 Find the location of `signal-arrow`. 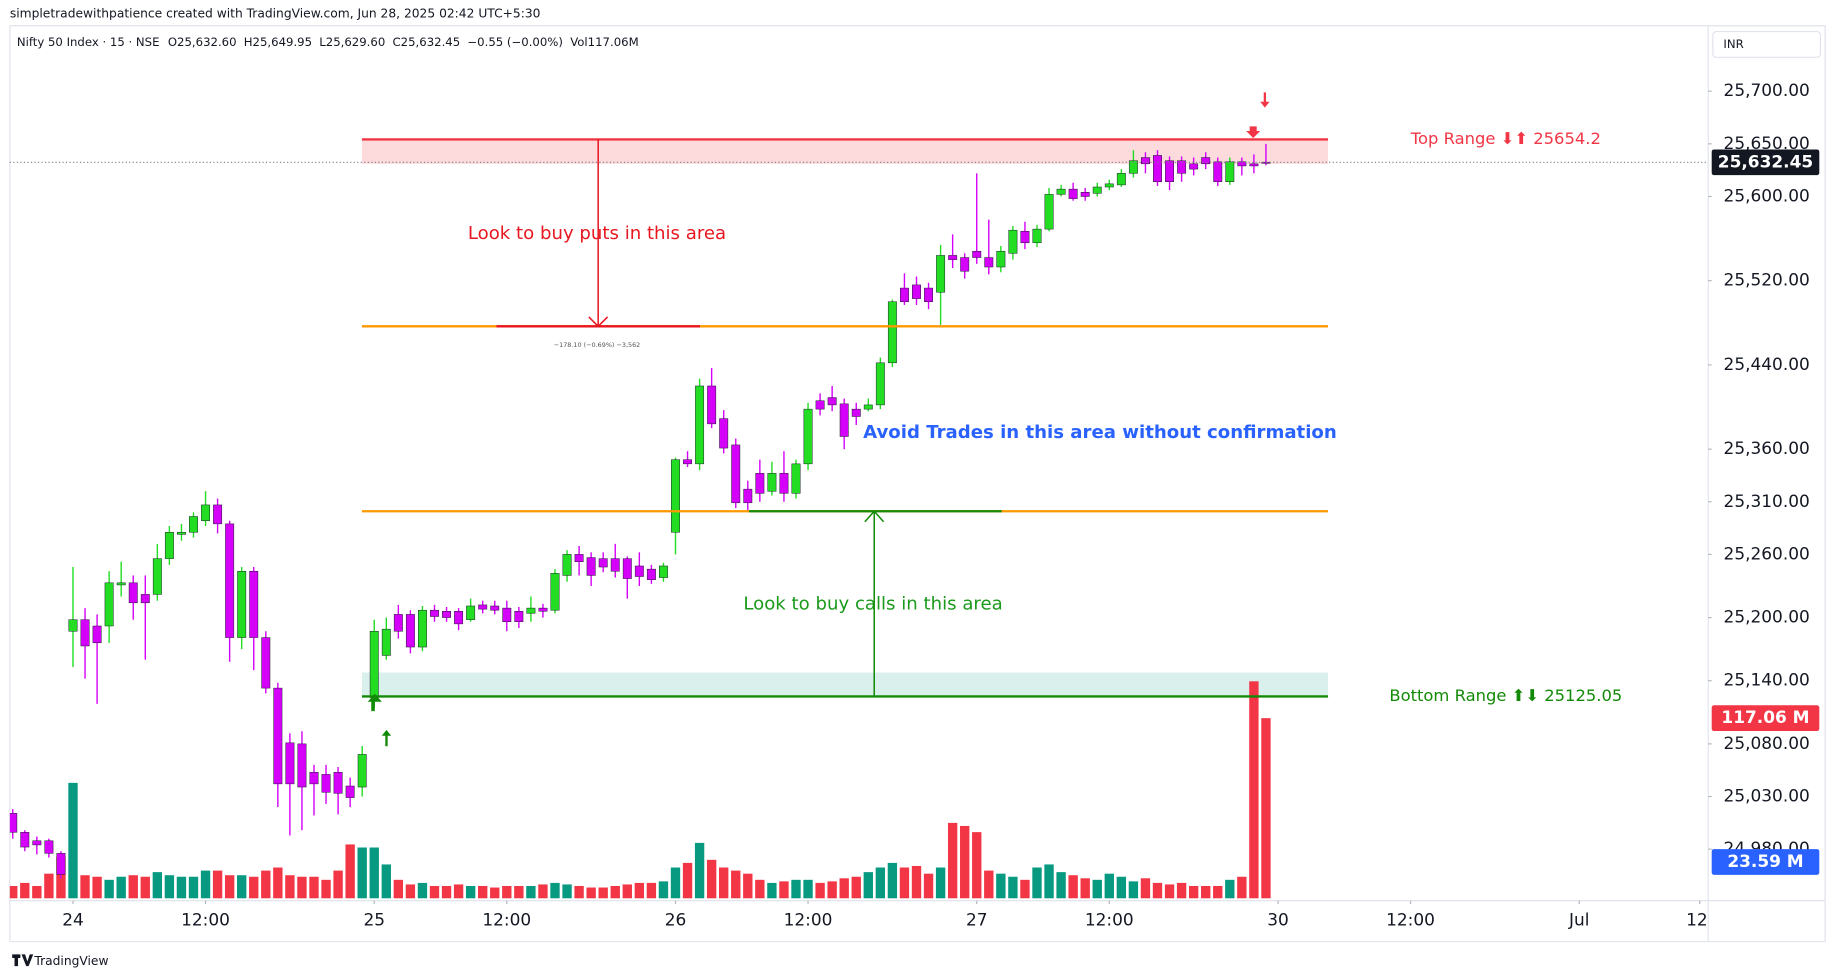

signal-arrow is located at coordinates (386, 738).